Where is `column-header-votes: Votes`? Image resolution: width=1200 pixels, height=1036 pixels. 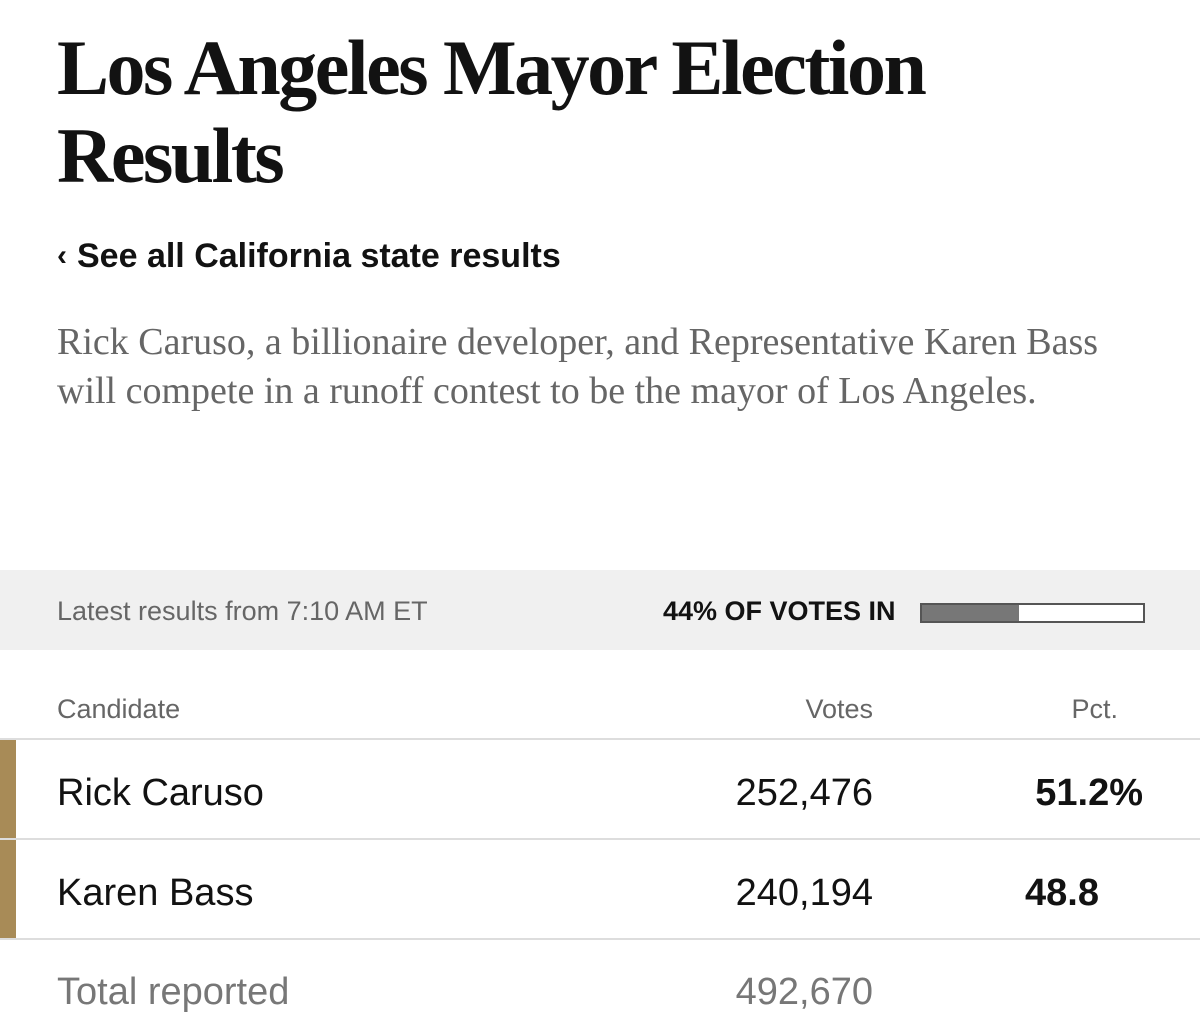 column-header-votes: Votes is located at coordinates (839, 709).